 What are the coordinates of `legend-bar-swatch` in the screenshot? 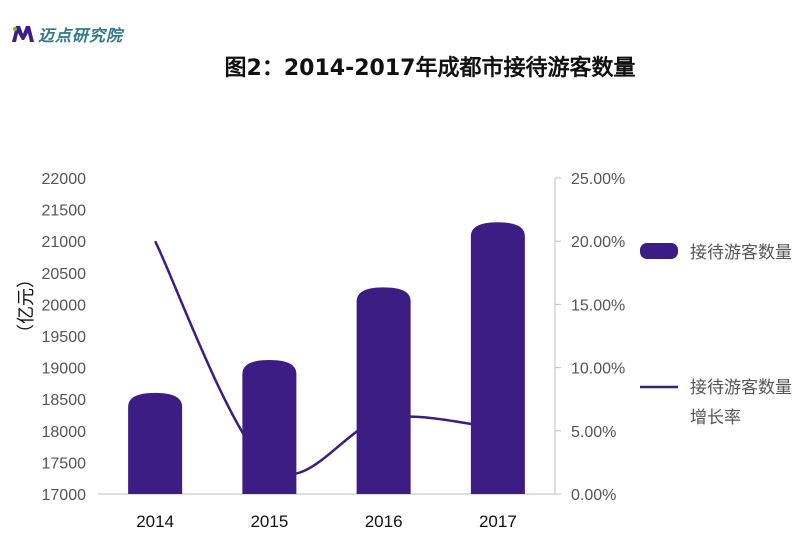 It's located at (659, 251).